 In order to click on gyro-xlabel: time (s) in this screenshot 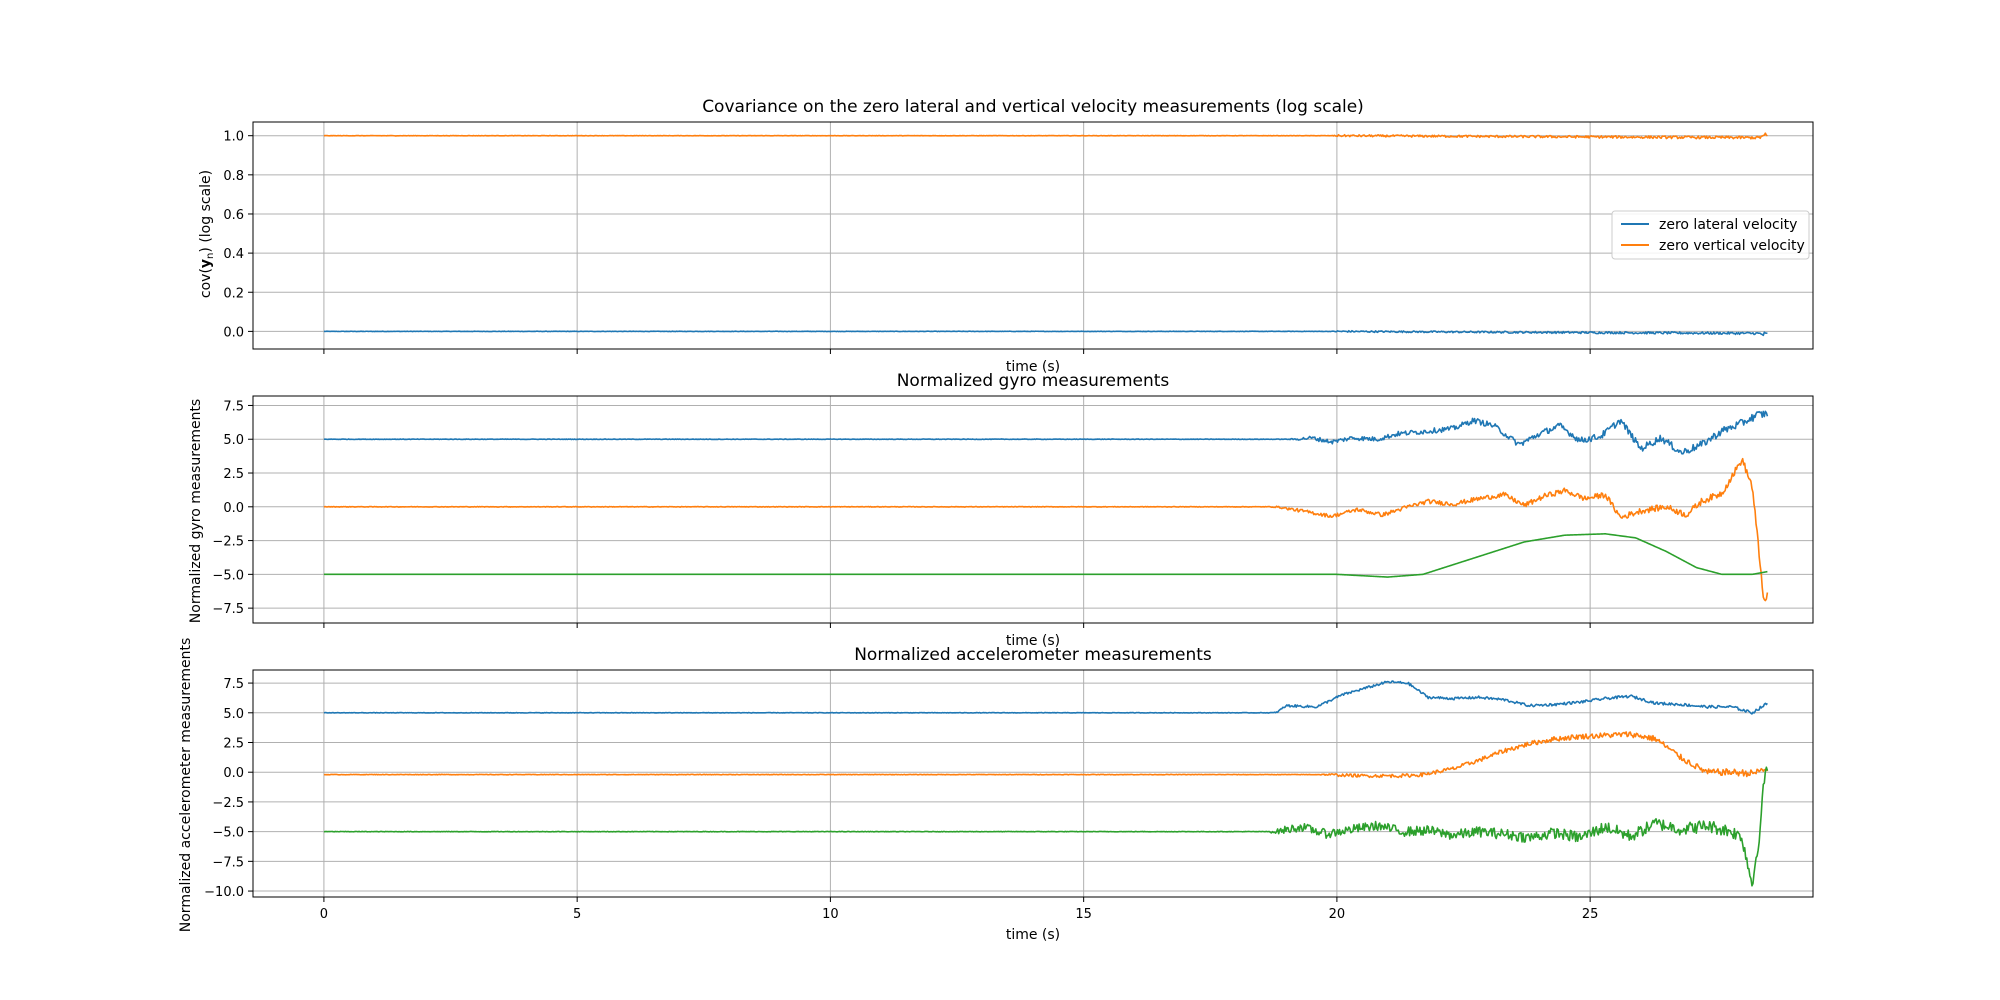, I will do `click(1033, 641)`.